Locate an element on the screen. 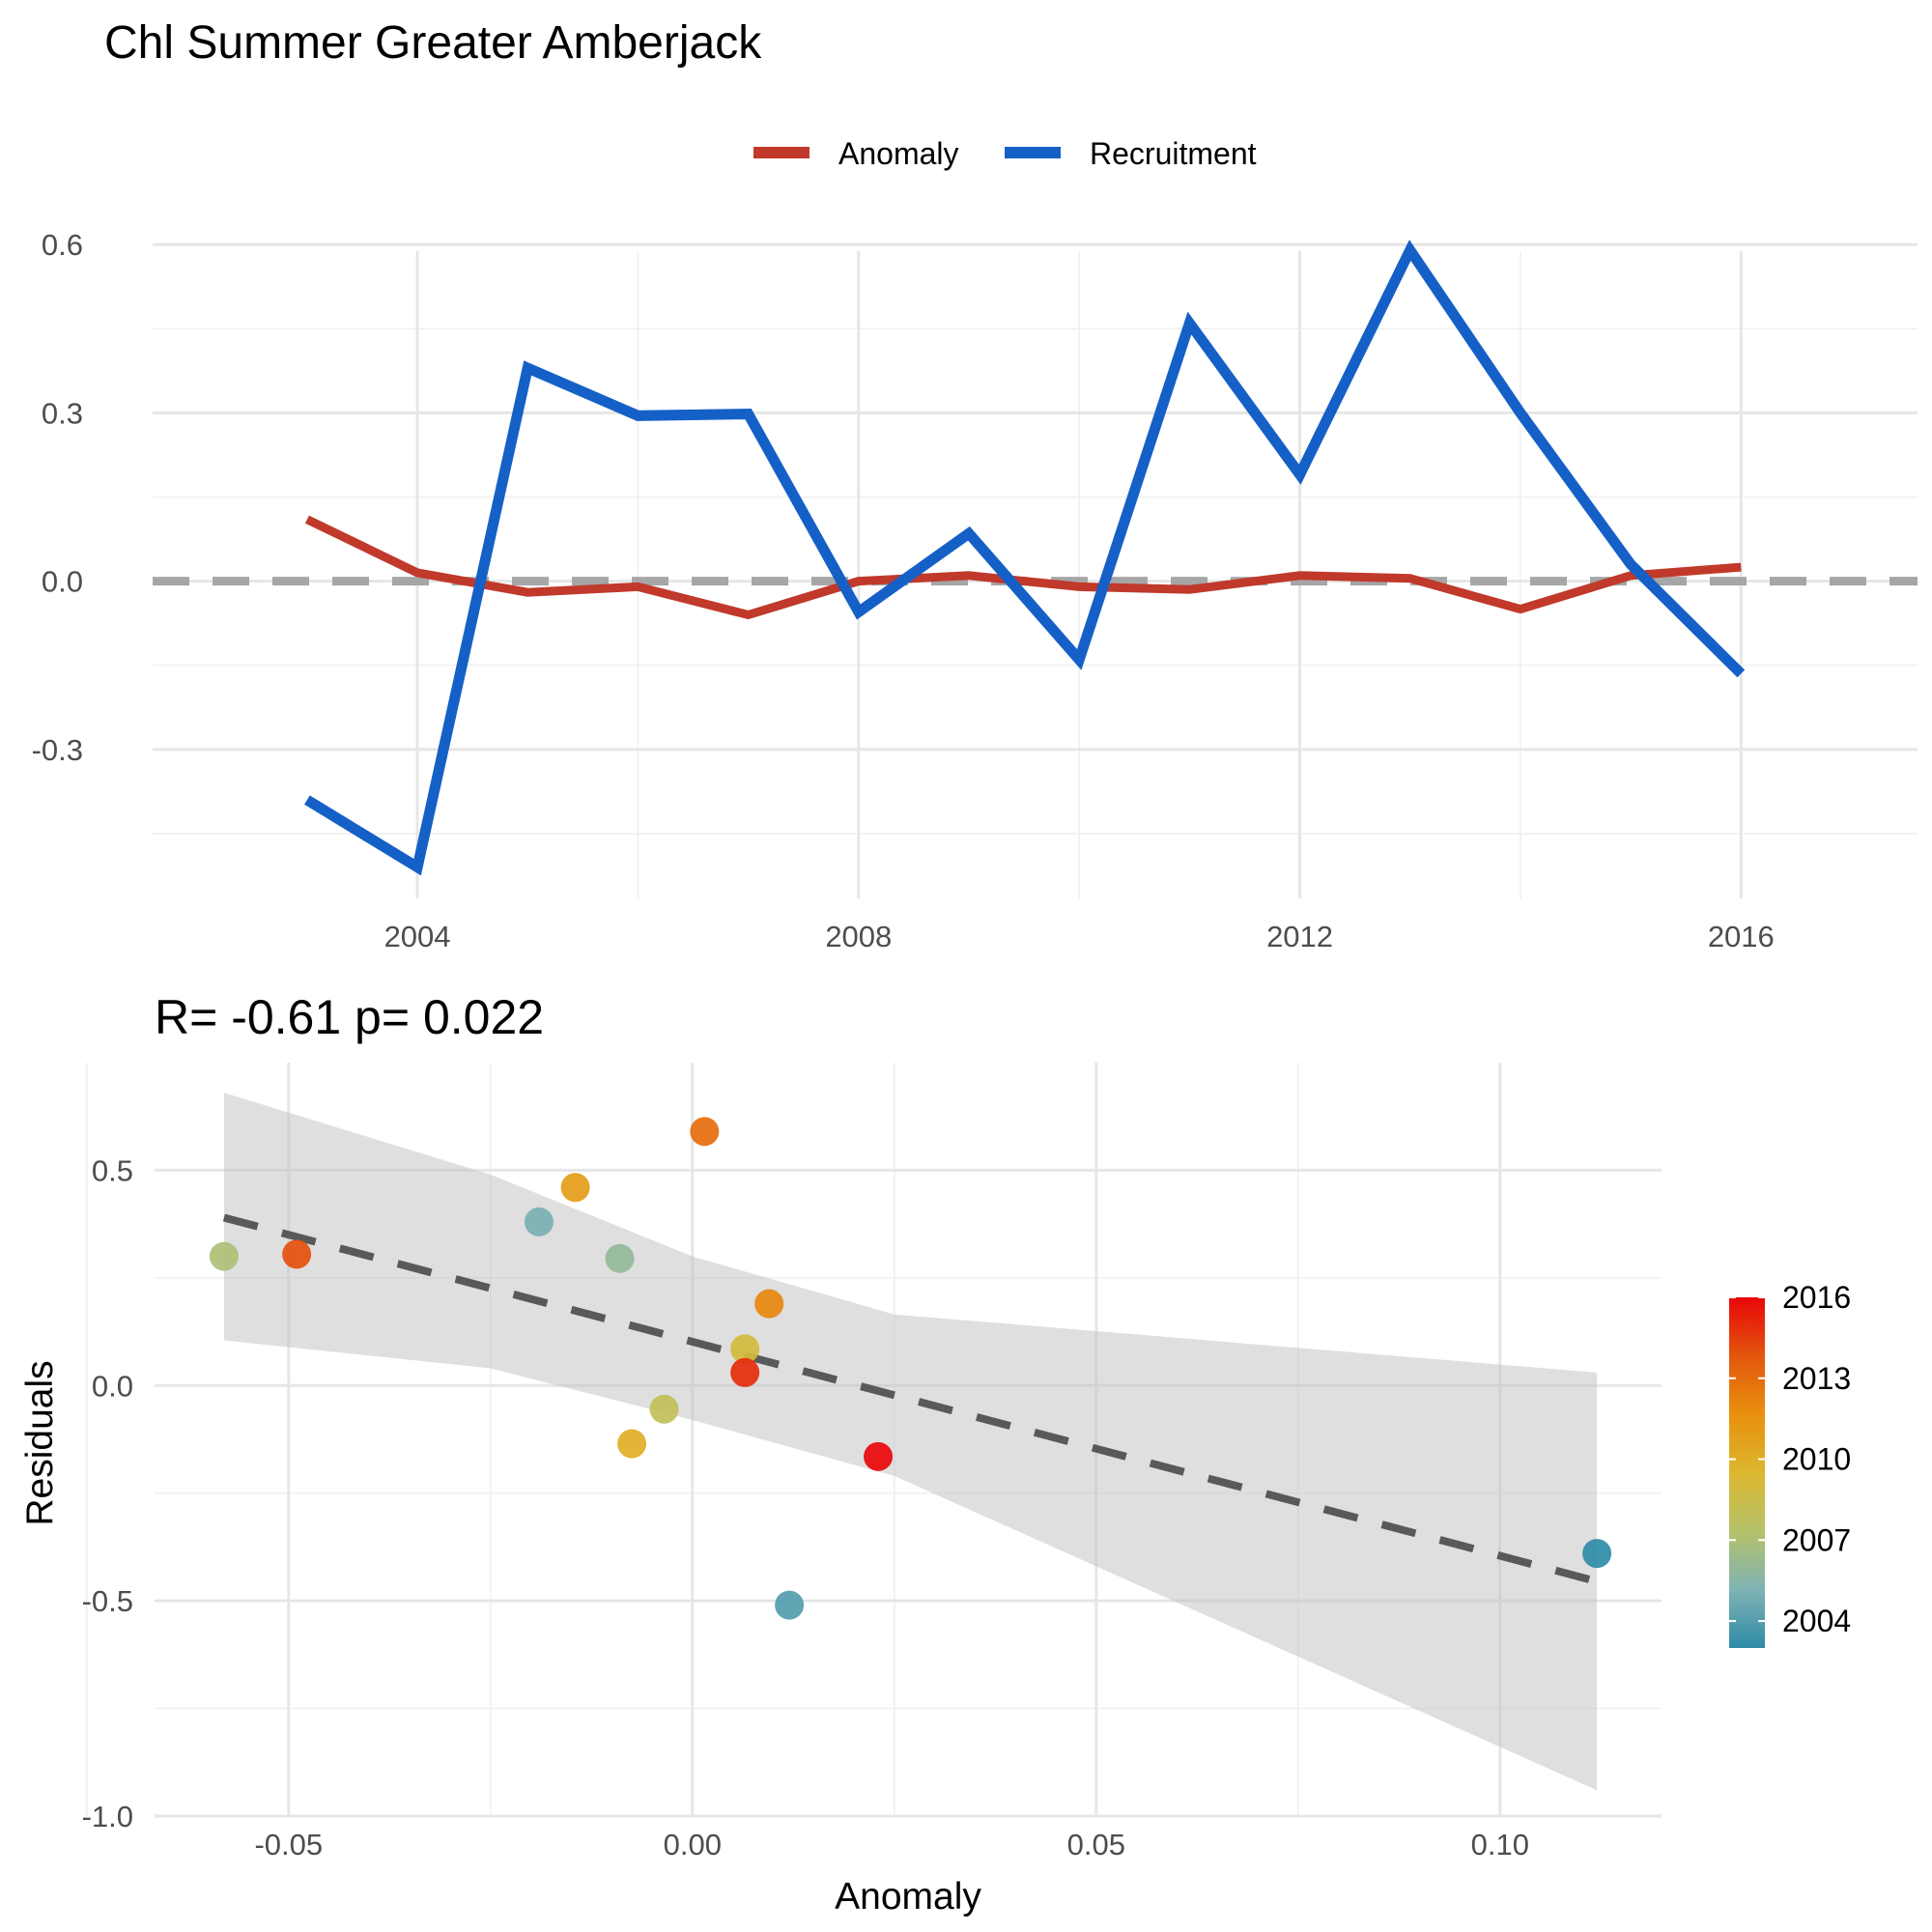  year-colorbar: 2004 2007 2010 2013 2016 is located at coordinates (1790, 1464).